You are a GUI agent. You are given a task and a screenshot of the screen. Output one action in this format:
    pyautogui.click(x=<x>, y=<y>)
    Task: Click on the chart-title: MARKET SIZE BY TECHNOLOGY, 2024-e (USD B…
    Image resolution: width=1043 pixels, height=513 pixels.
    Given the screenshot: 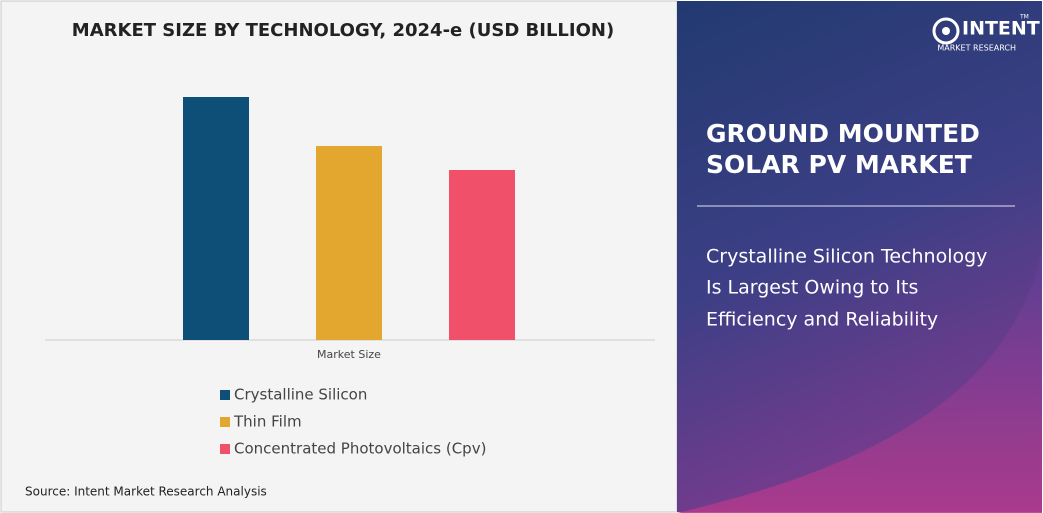 What is the action you would take?
    pyautogui.click(x=343, y=30)
    